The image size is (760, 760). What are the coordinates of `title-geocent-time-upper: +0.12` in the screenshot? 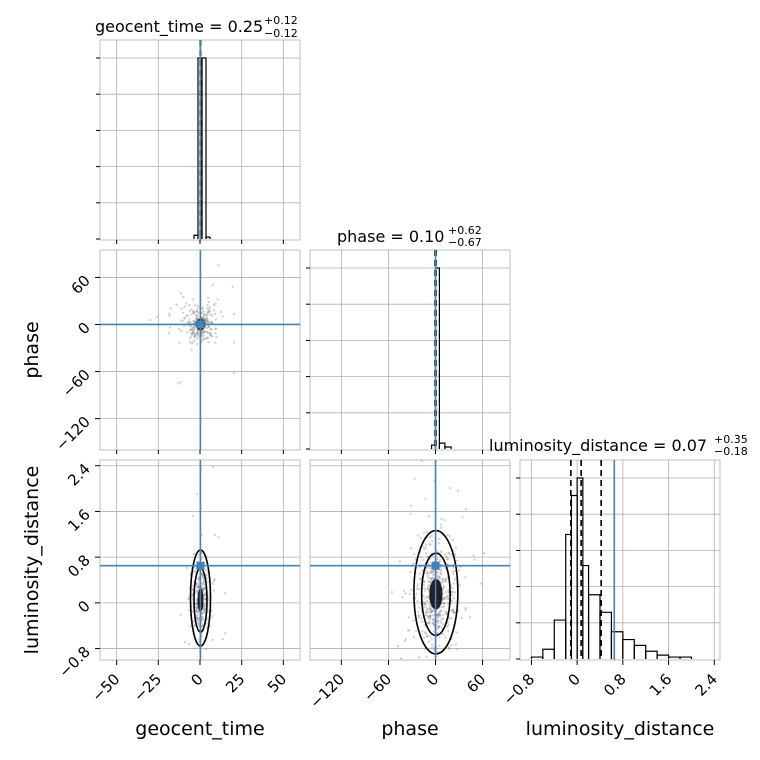 It's located at (281, 20).